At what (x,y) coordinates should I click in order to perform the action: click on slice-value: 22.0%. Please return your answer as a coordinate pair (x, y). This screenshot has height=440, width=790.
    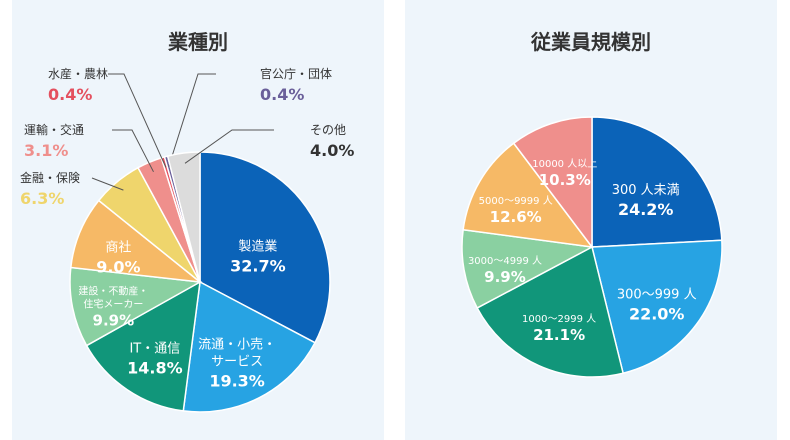
    Looking at the image, I should click on (657, 314).